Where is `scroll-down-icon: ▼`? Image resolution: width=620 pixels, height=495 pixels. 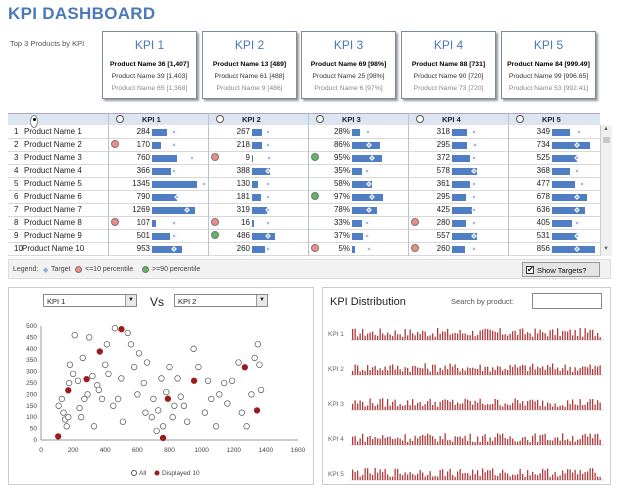
scroll-down-icon: ▼ is located at coordinates (606, 249).